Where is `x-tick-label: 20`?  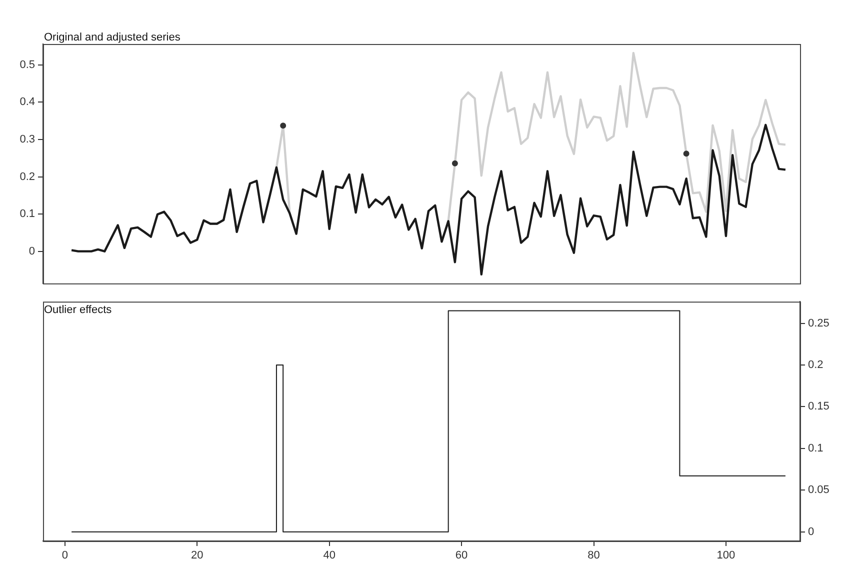 x-tick-label: 20 is located at coordinates (197, 556).